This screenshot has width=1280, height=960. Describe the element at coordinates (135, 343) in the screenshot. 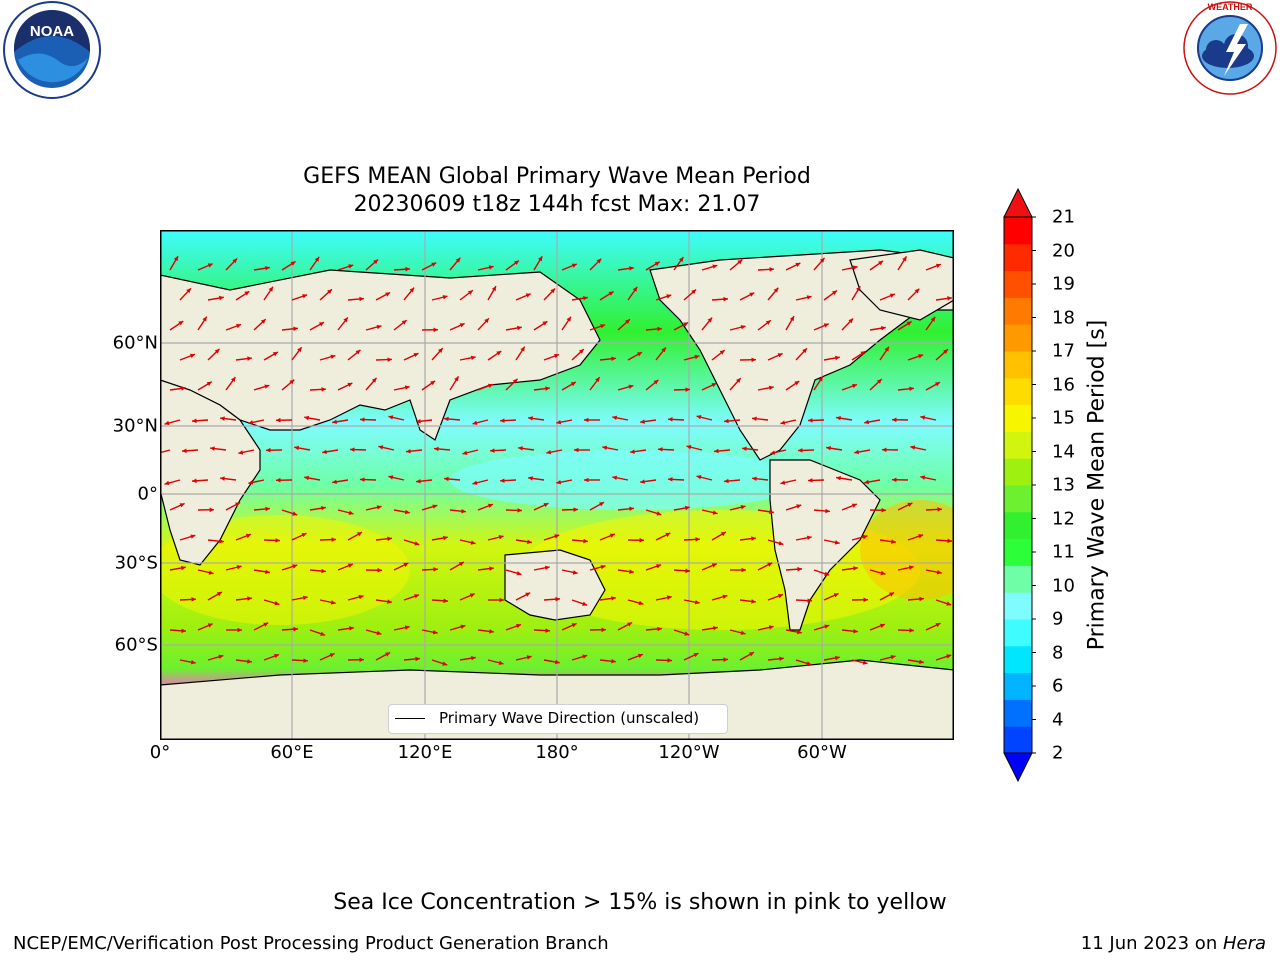

I see `y-tick-label: 60°N` at that location.